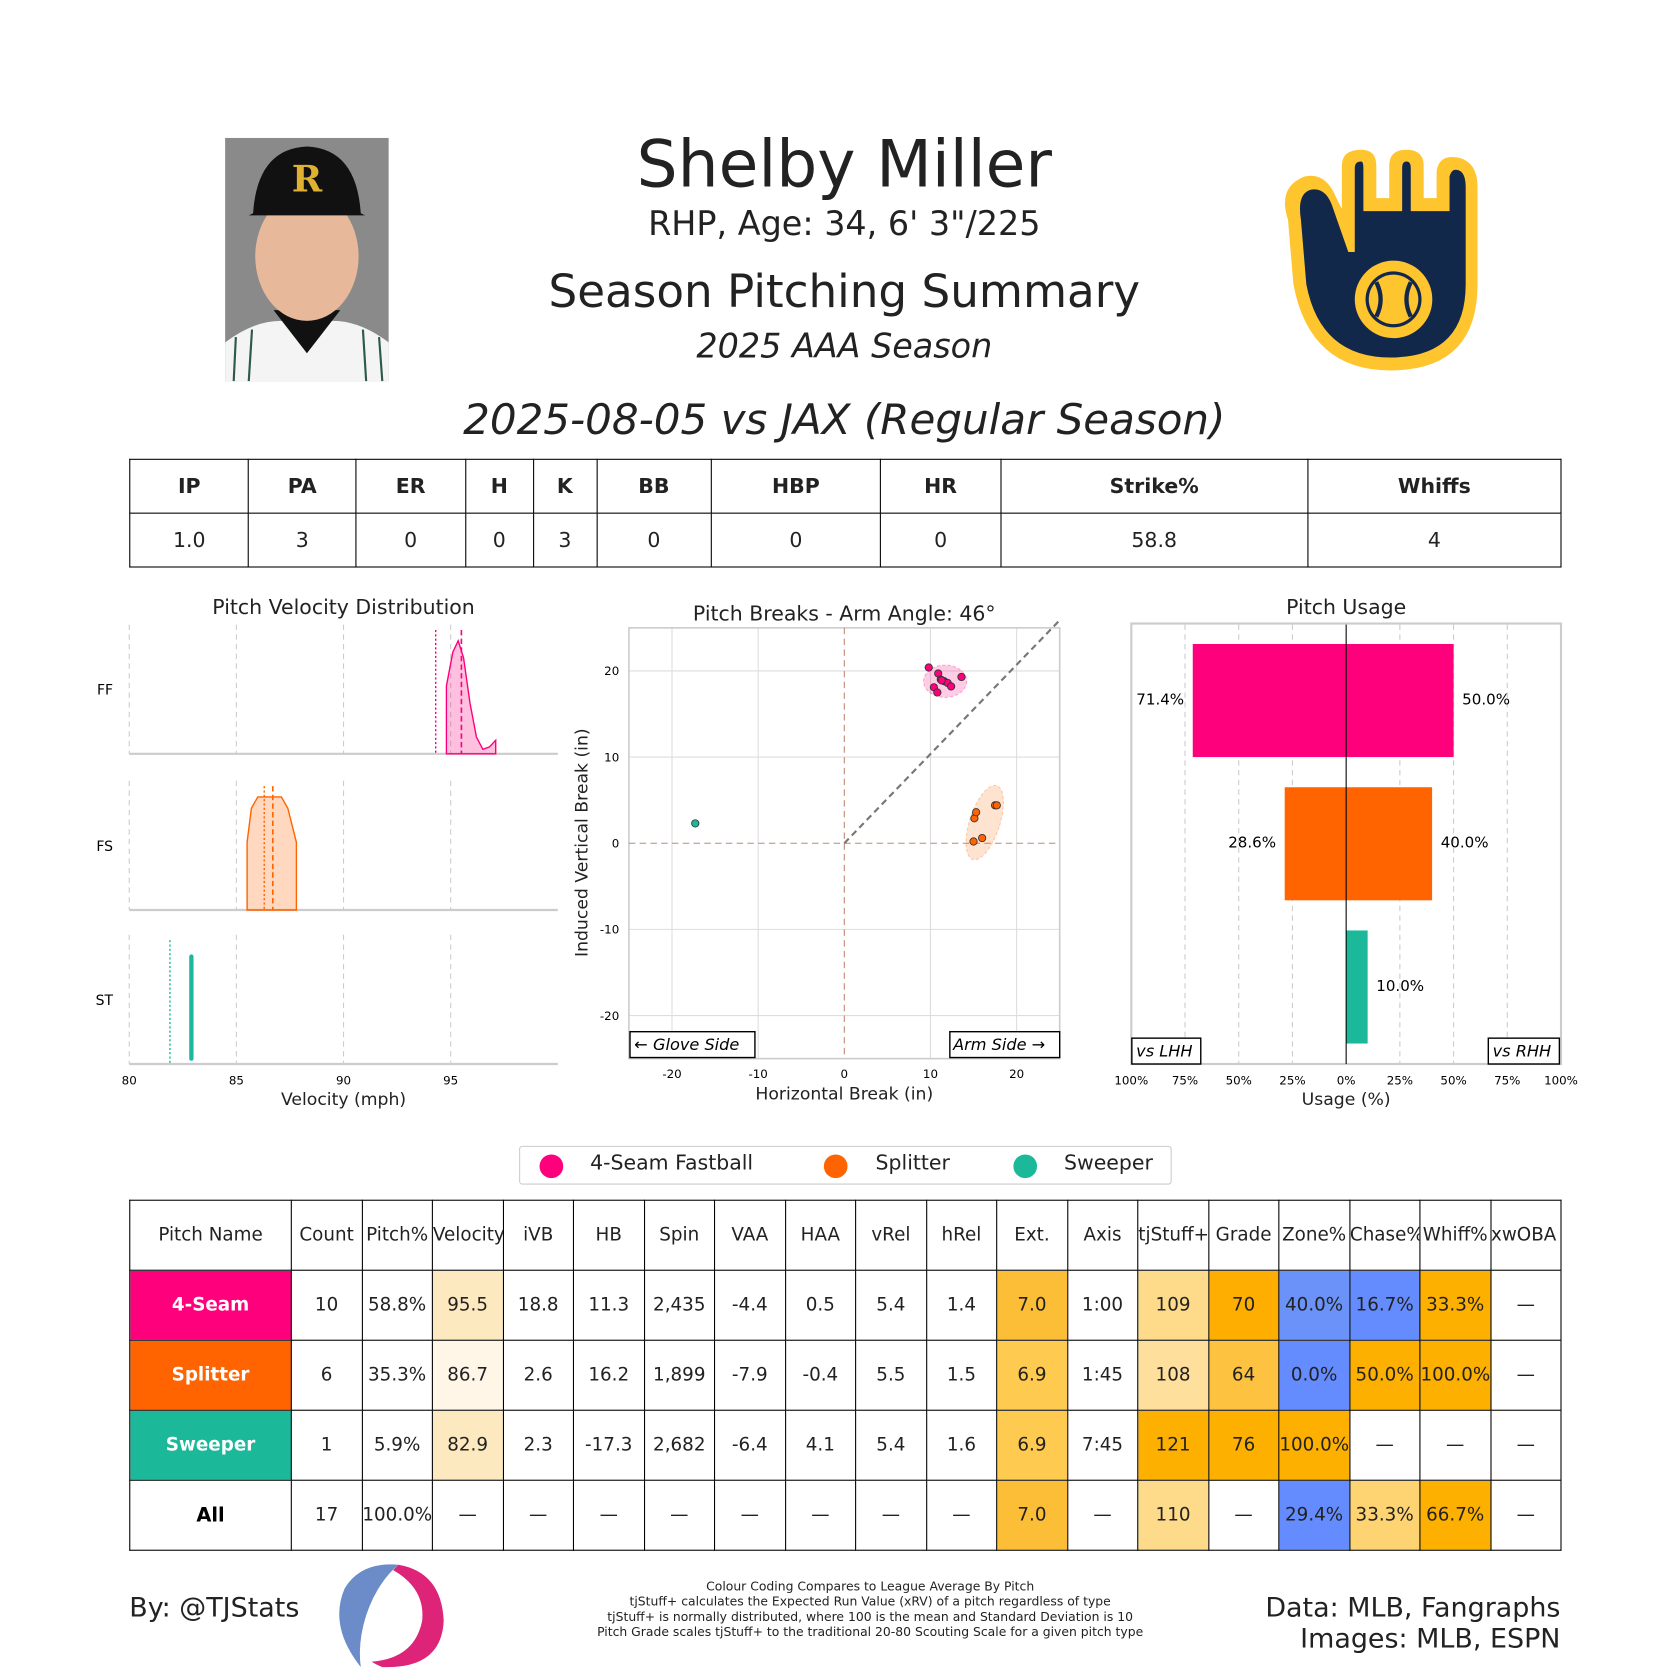 The width and height of the screenshot is (1680, 1680). What do you see at coordinates (844, 165) in the screenshot?
I see `player-name: Shelby Miller` at bounding box center [844, 165].